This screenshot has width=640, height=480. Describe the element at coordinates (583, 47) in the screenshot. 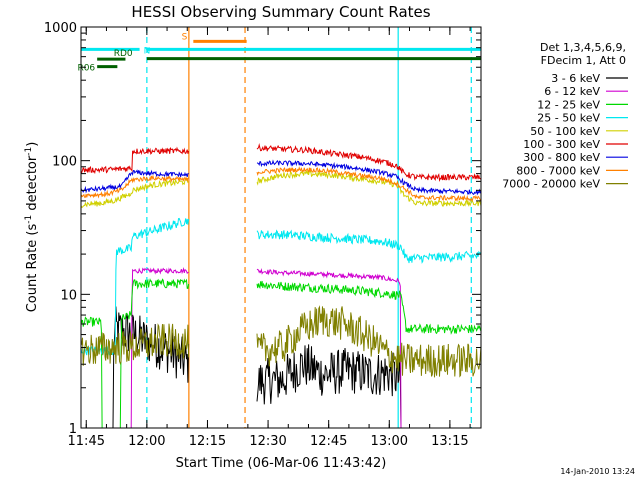

I see `legend-header-line-1: Det 1,3,4,5,6,9,` at that location.